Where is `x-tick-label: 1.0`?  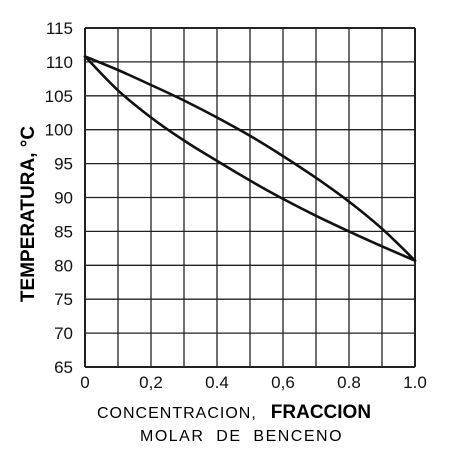 x-tick-label: 1.0 is located at coordinates (415, 382).